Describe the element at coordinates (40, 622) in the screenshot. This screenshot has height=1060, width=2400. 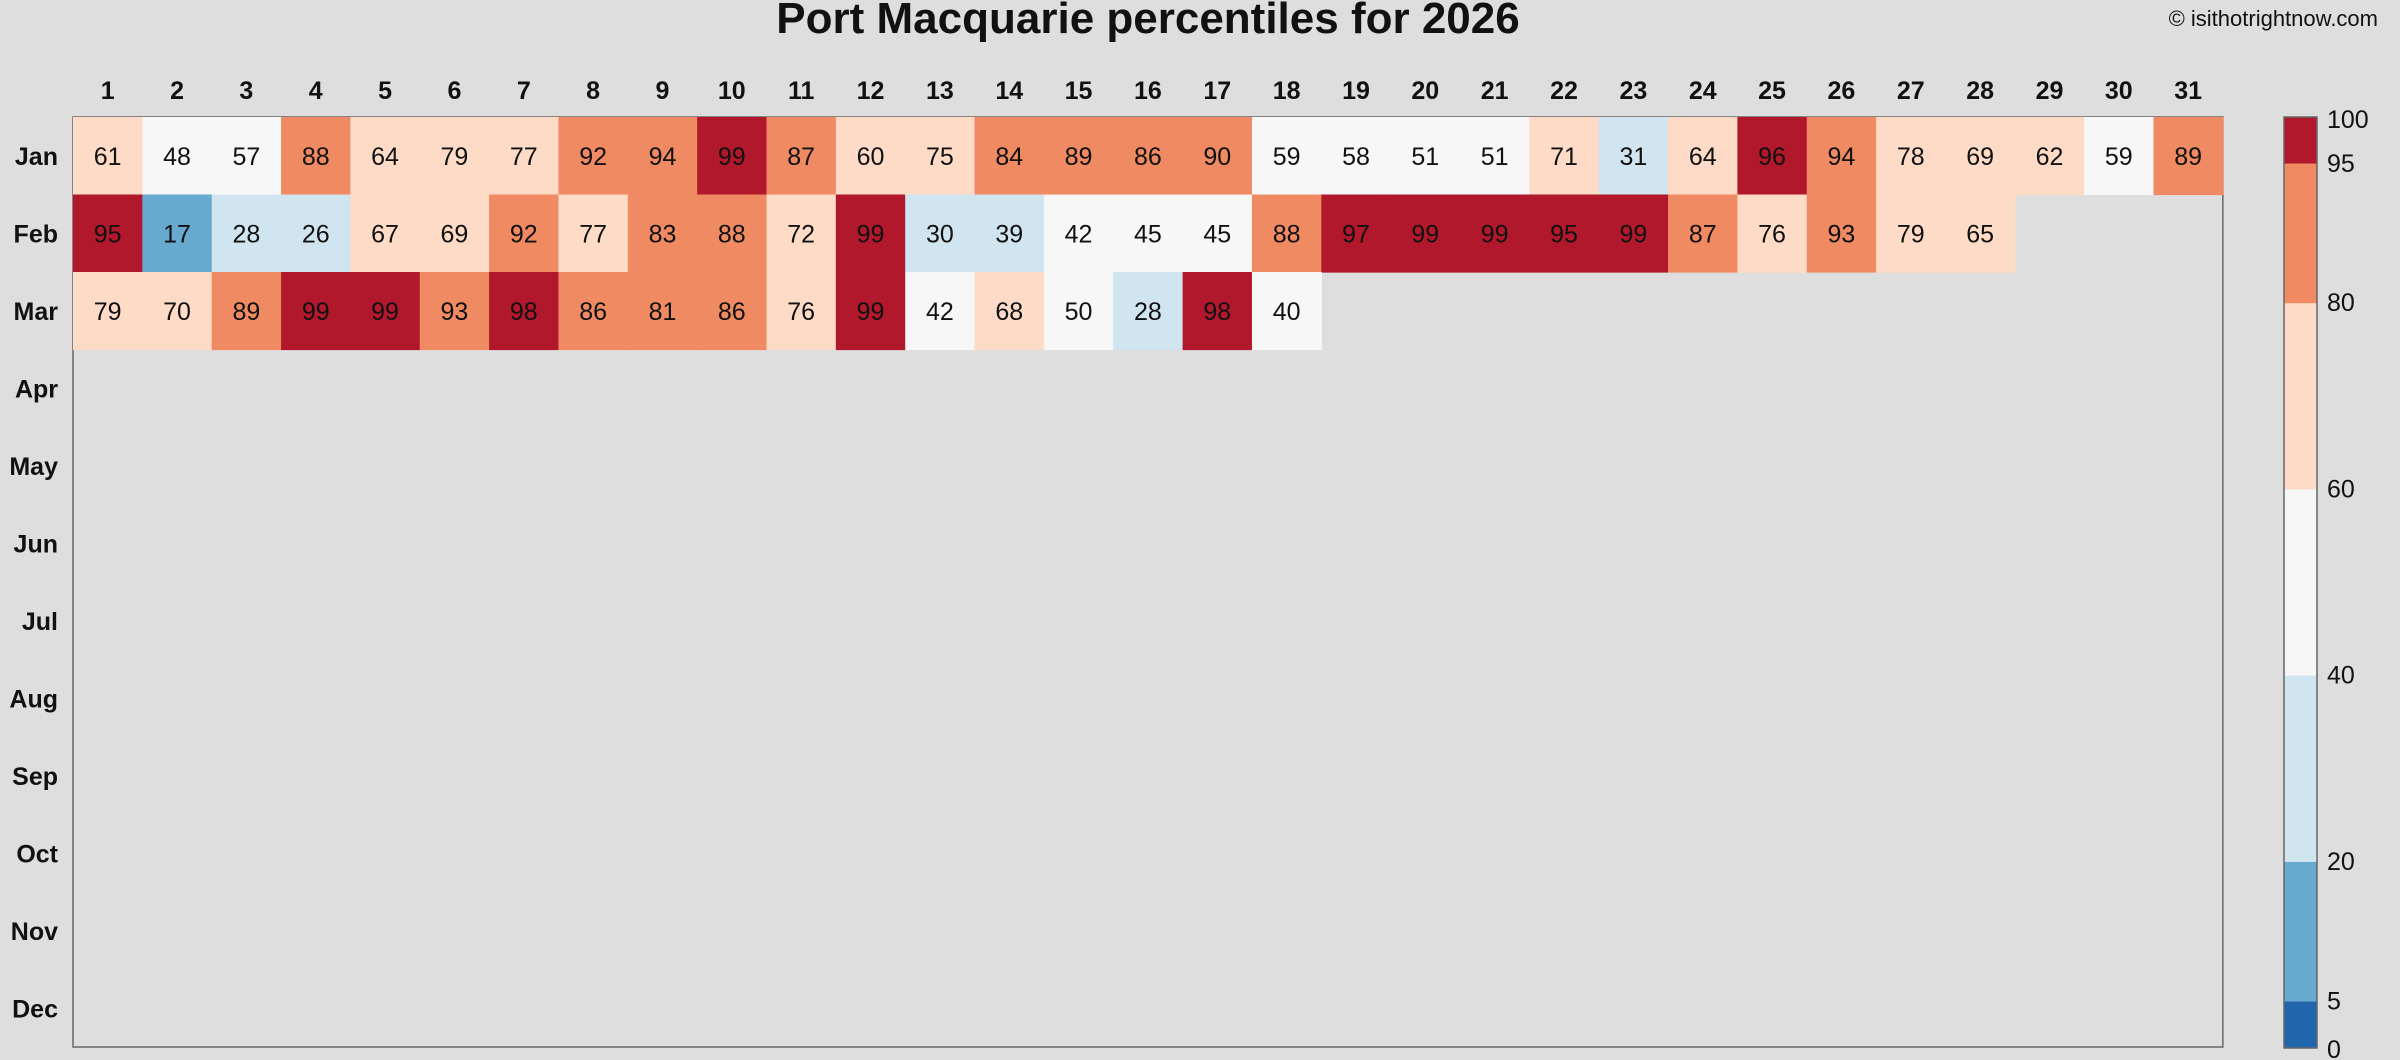
I see `y-tick-label: Jul` at that location.